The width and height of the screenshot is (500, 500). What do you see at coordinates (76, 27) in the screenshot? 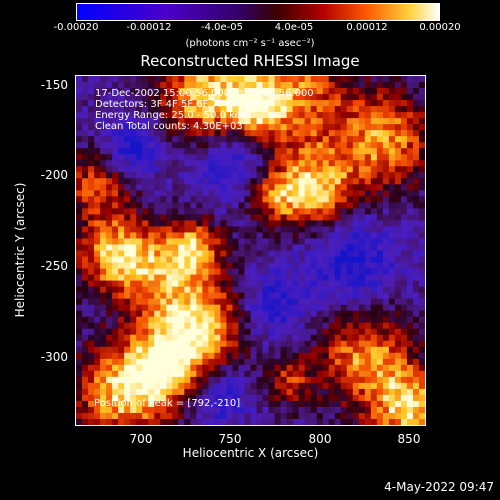
I see `colorbar-tick: -0.00020` at bounding box center [76, 27].